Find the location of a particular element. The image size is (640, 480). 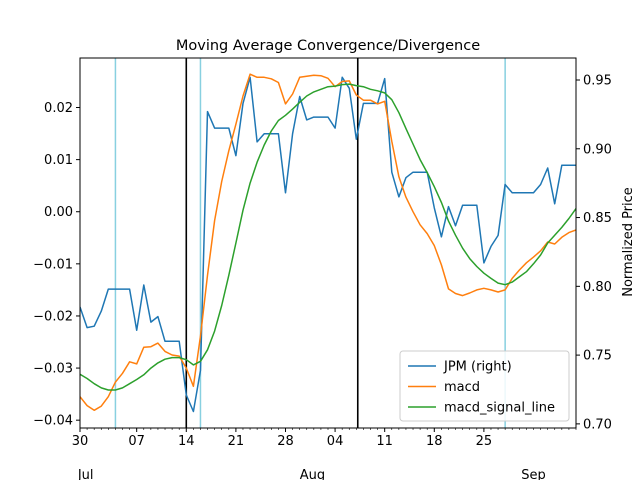

x-tick-label: 07 is located at coordinates (136, 441).